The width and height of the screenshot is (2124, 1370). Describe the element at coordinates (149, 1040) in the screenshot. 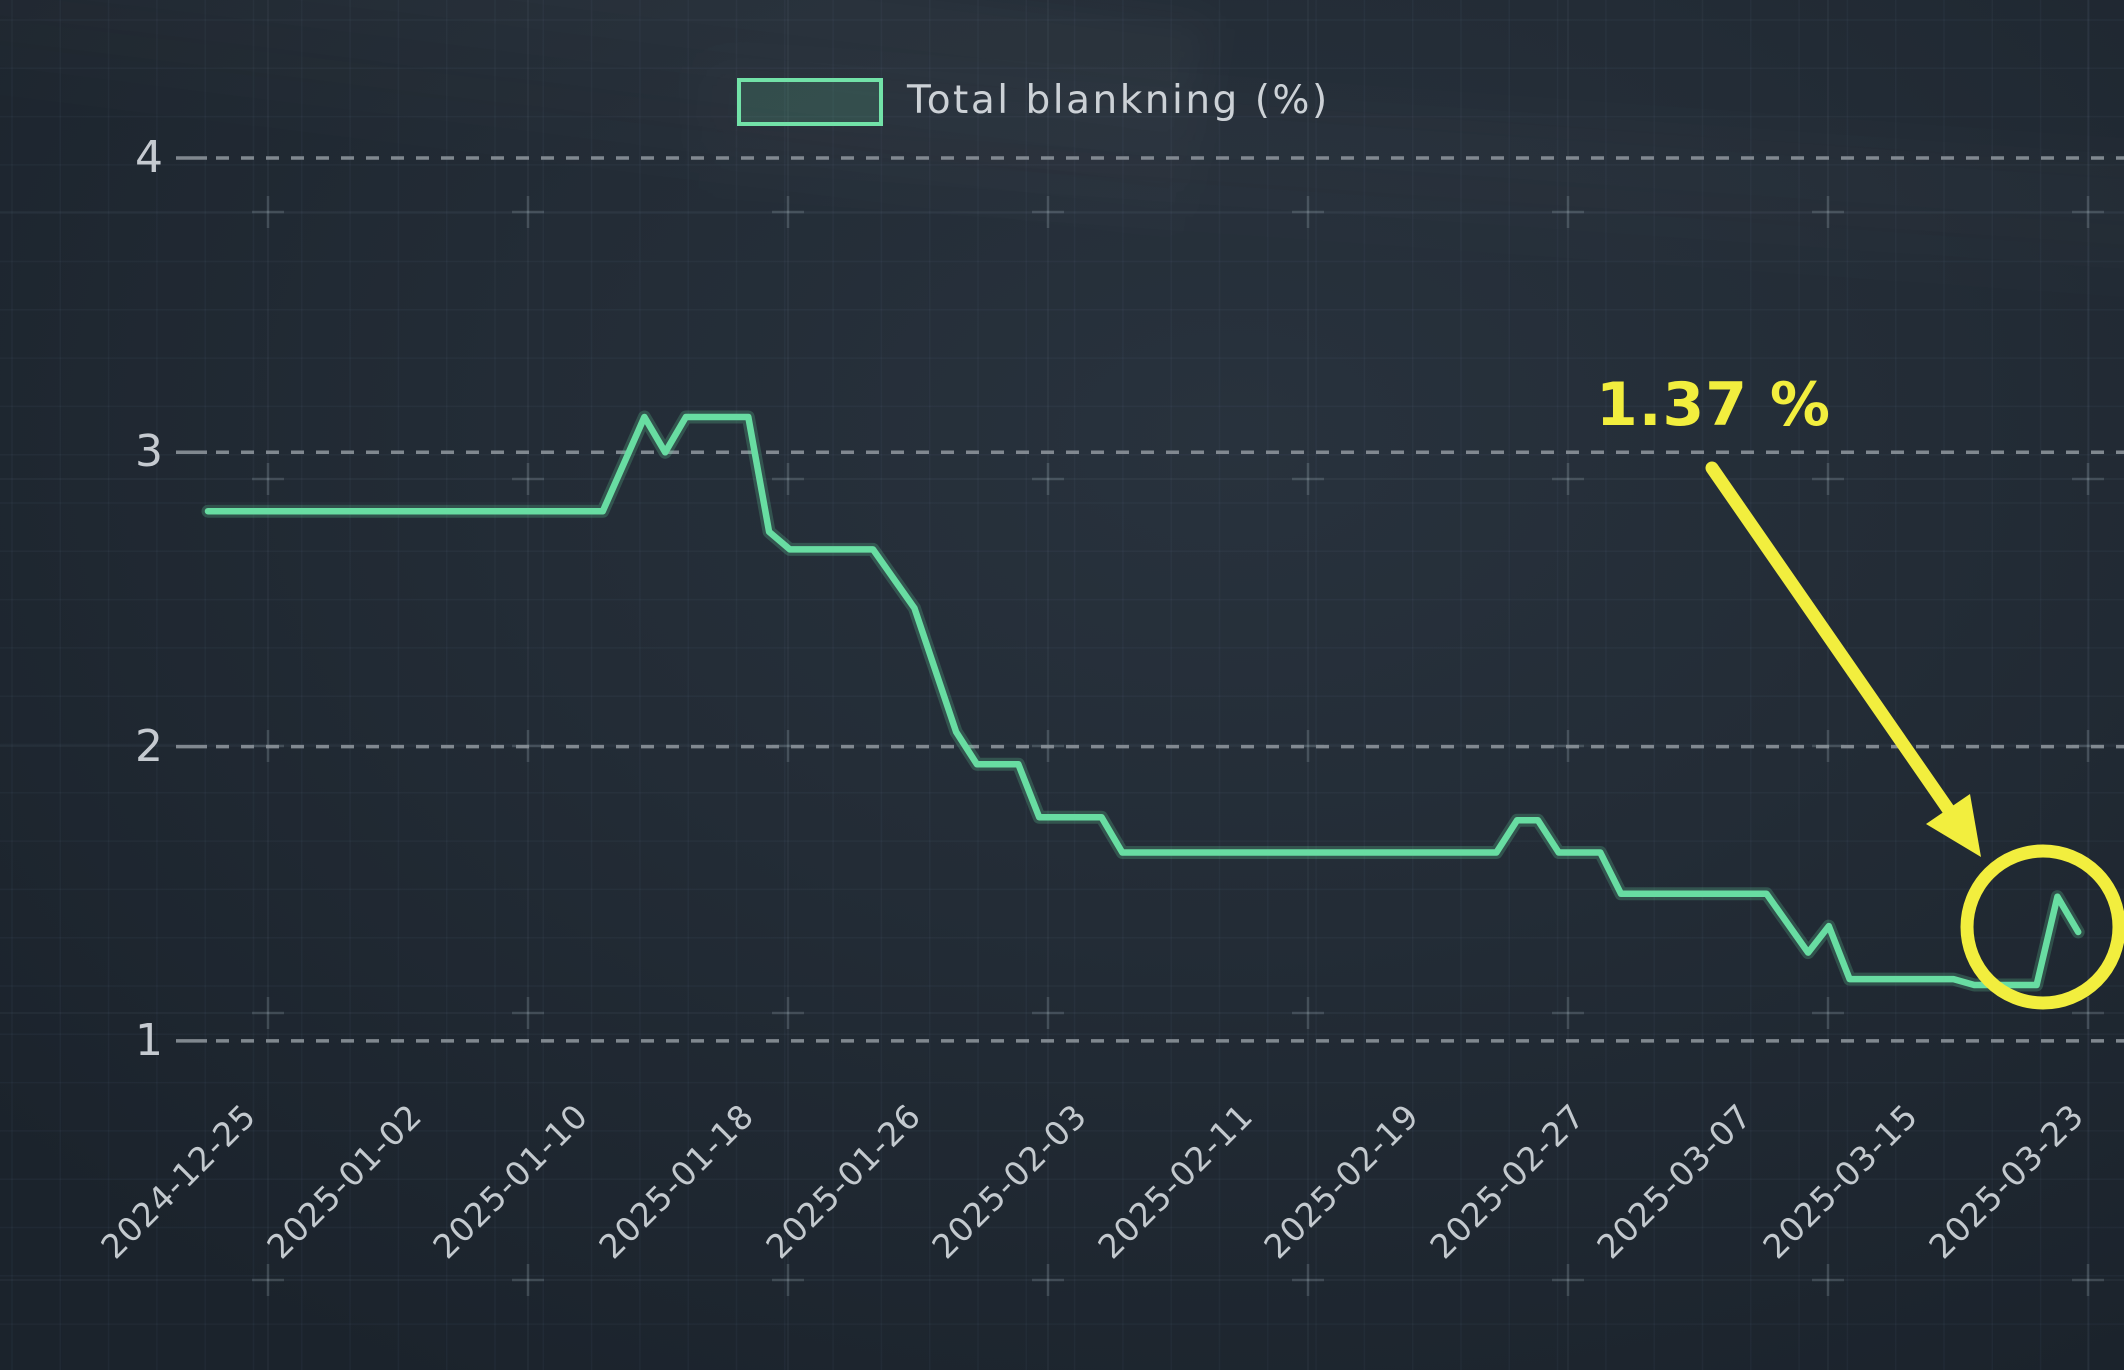

I see `y-tick-label: 1` at that location.